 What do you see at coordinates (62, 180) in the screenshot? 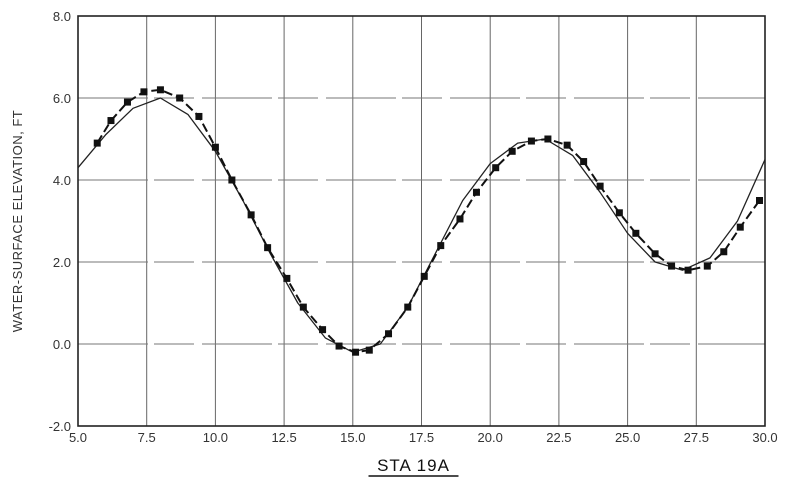
I see `y-tick-label: 4.0` at bounding box center [62, 180].